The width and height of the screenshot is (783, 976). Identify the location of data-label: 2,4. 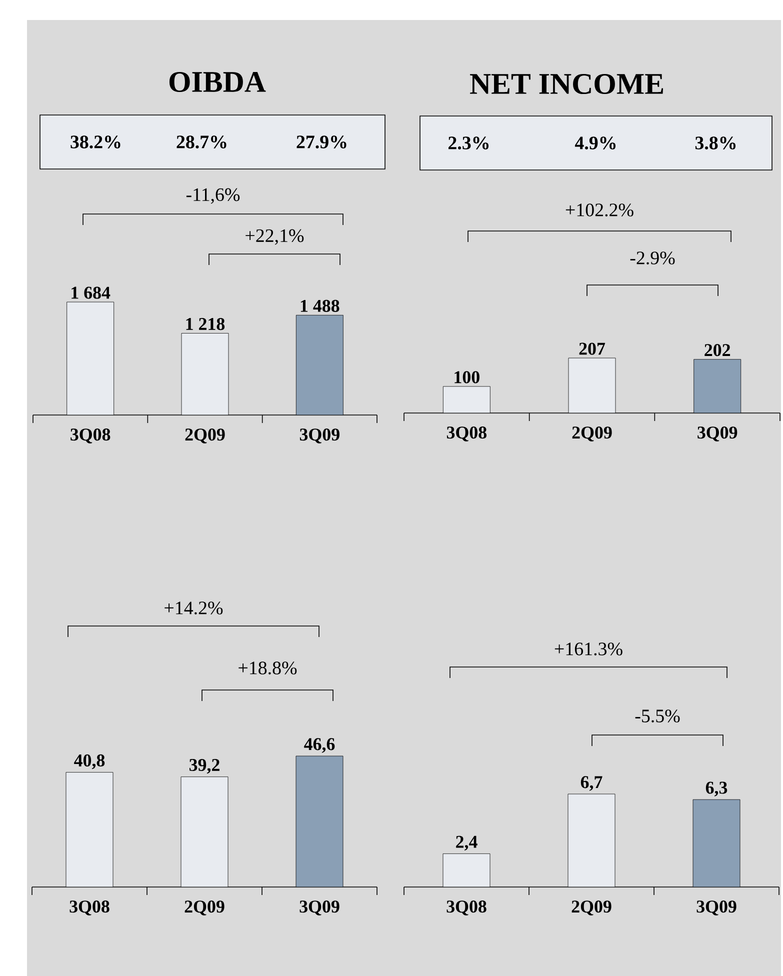
(467, 843).